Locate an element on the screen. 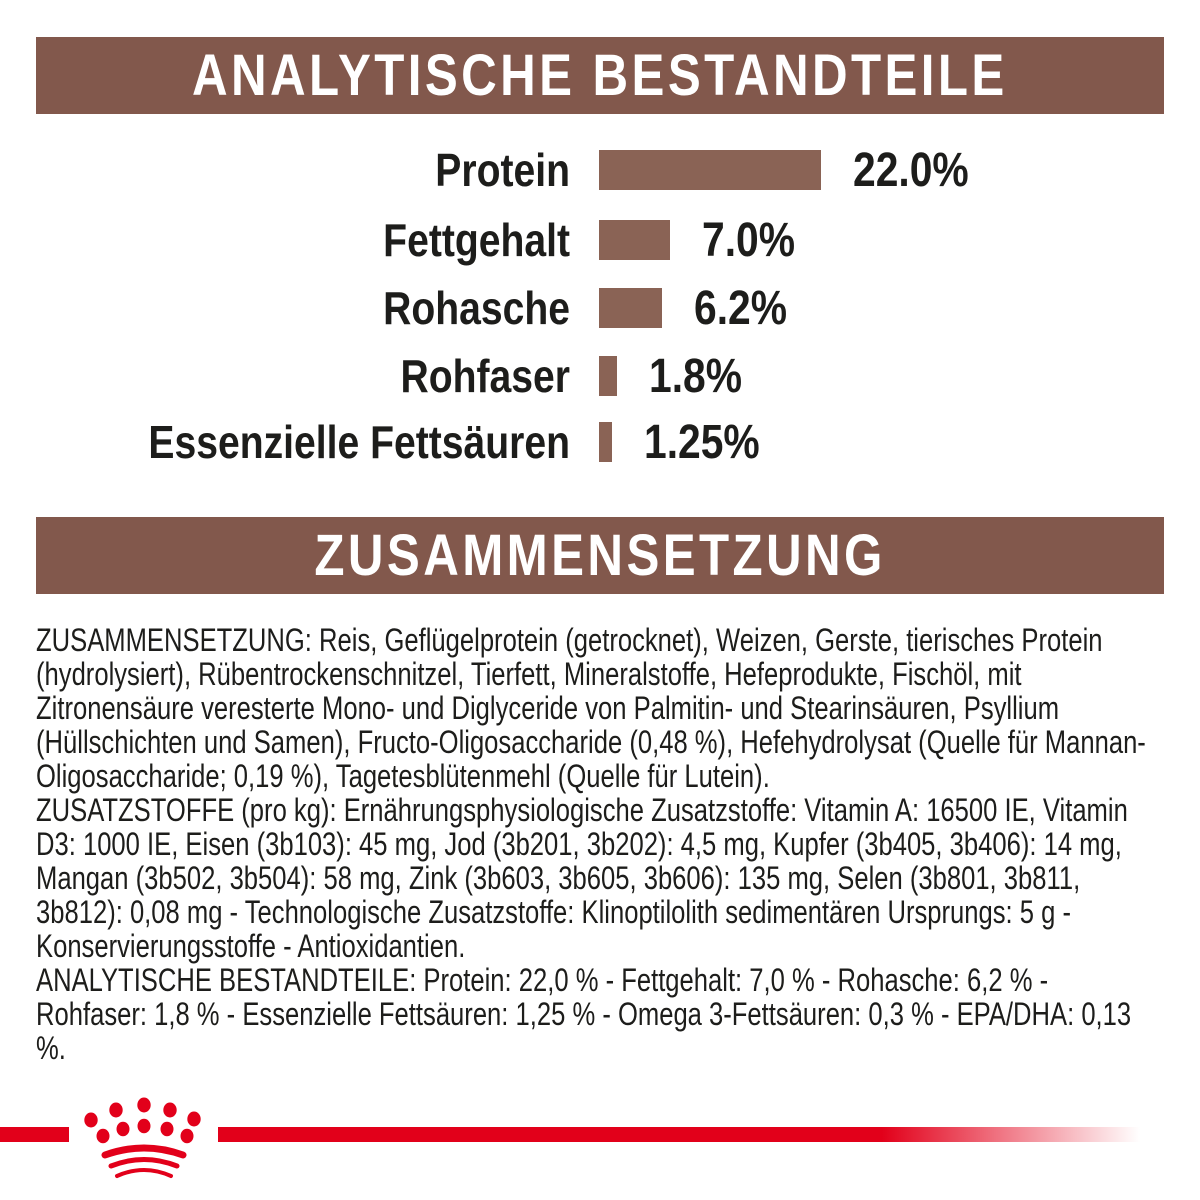 Image resolution: width=1200 pixels, height=1200 pixels. chart-value-protein: 22.0% is located at coordinates (911, 170).